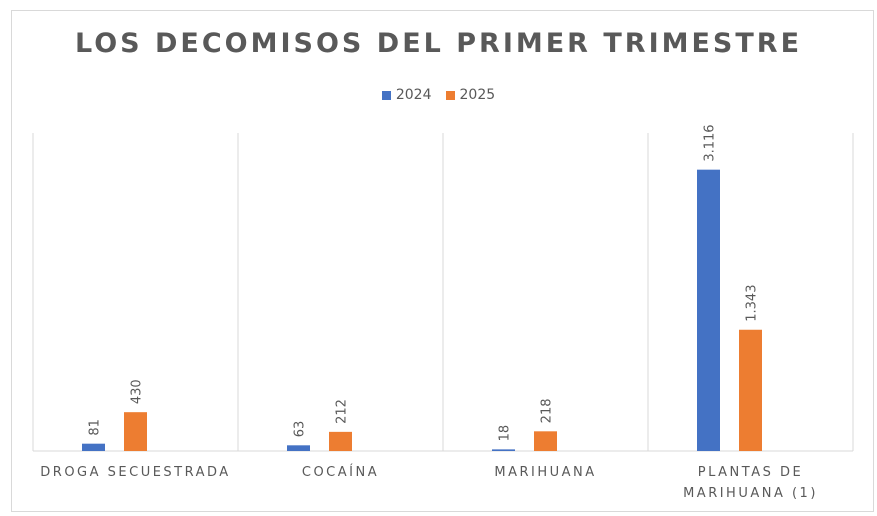 This screenshot has height=516, width=877. What do you see at coordinates (710, 142) in the screenshot?
I see `data-label-2024-3: 3.116` at bounding box center [710, 142].